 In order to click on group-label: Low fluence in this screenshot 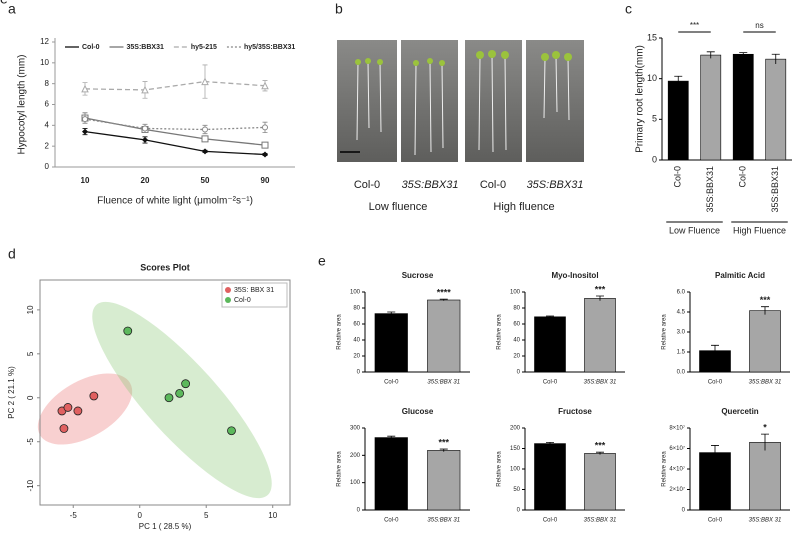, I will do `click(398, 207)`.